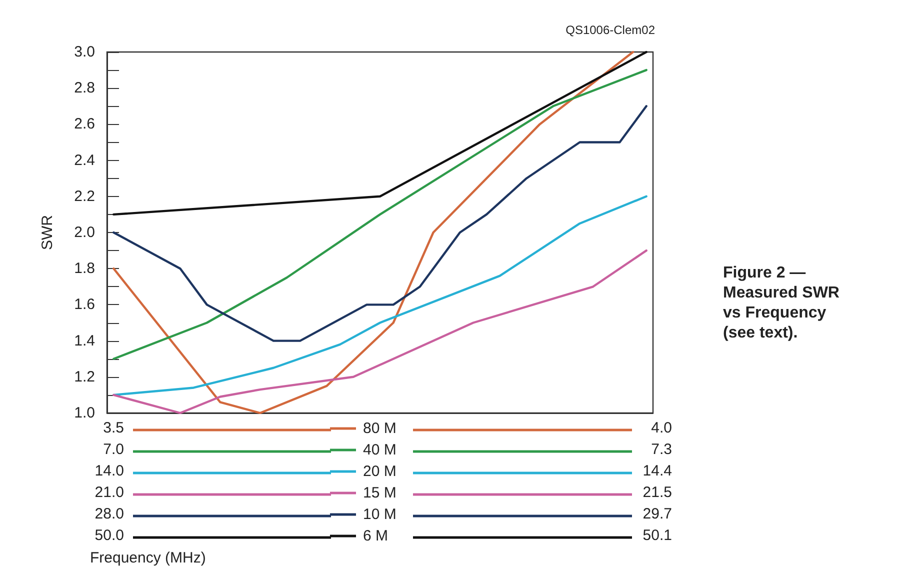  I want to click on text: 28.0, so click(109, 514).